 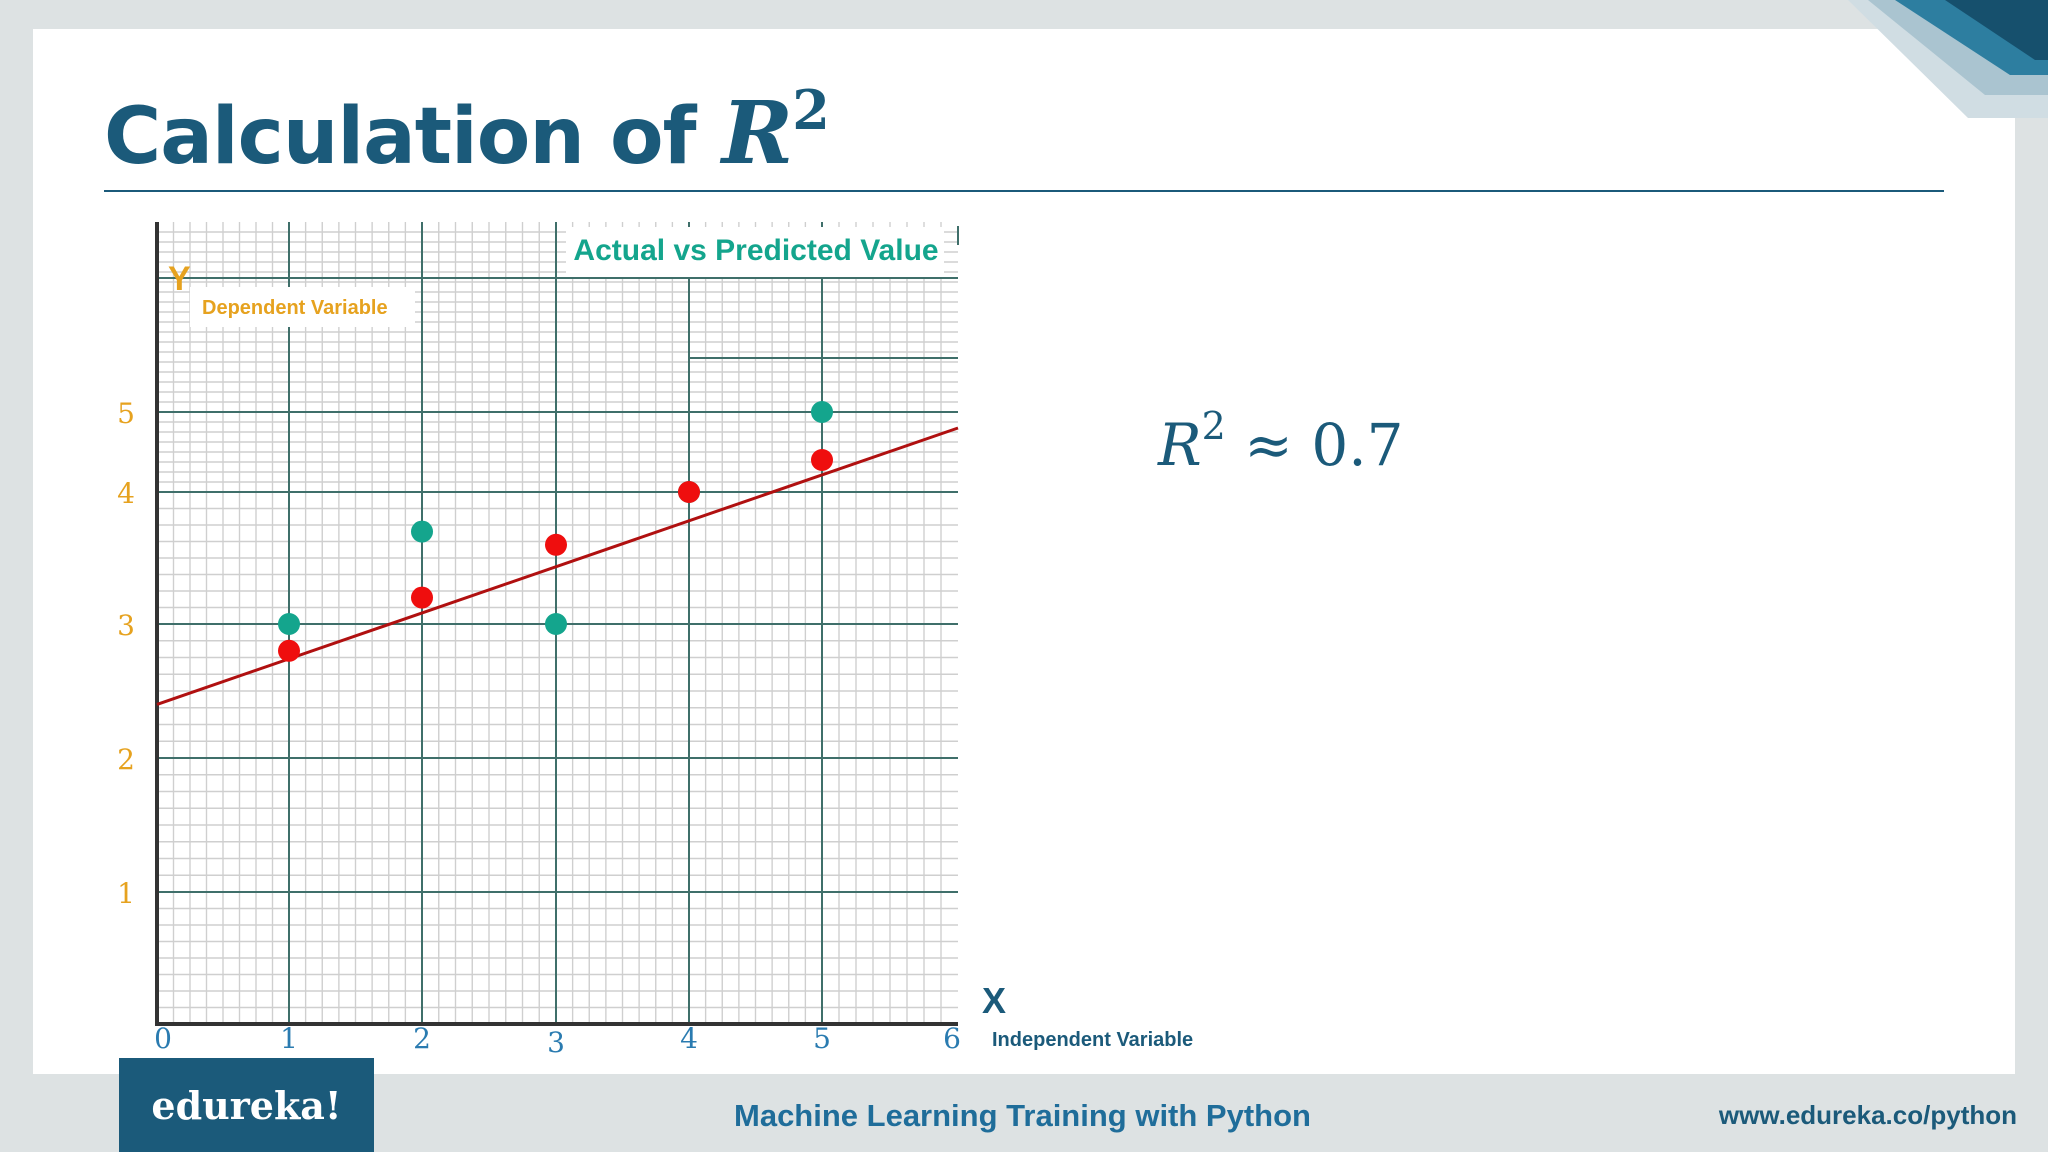 I want to click on y-tick-label: 1, so click(x=126, y=893).